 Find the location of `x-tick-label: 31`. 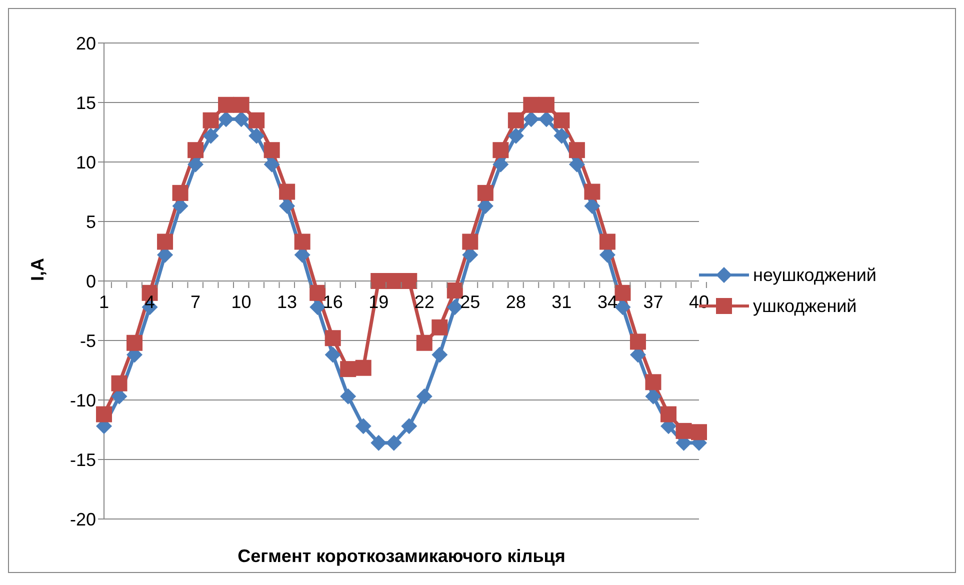

x-tick-label: 31 is located at coordinates (562, 302).